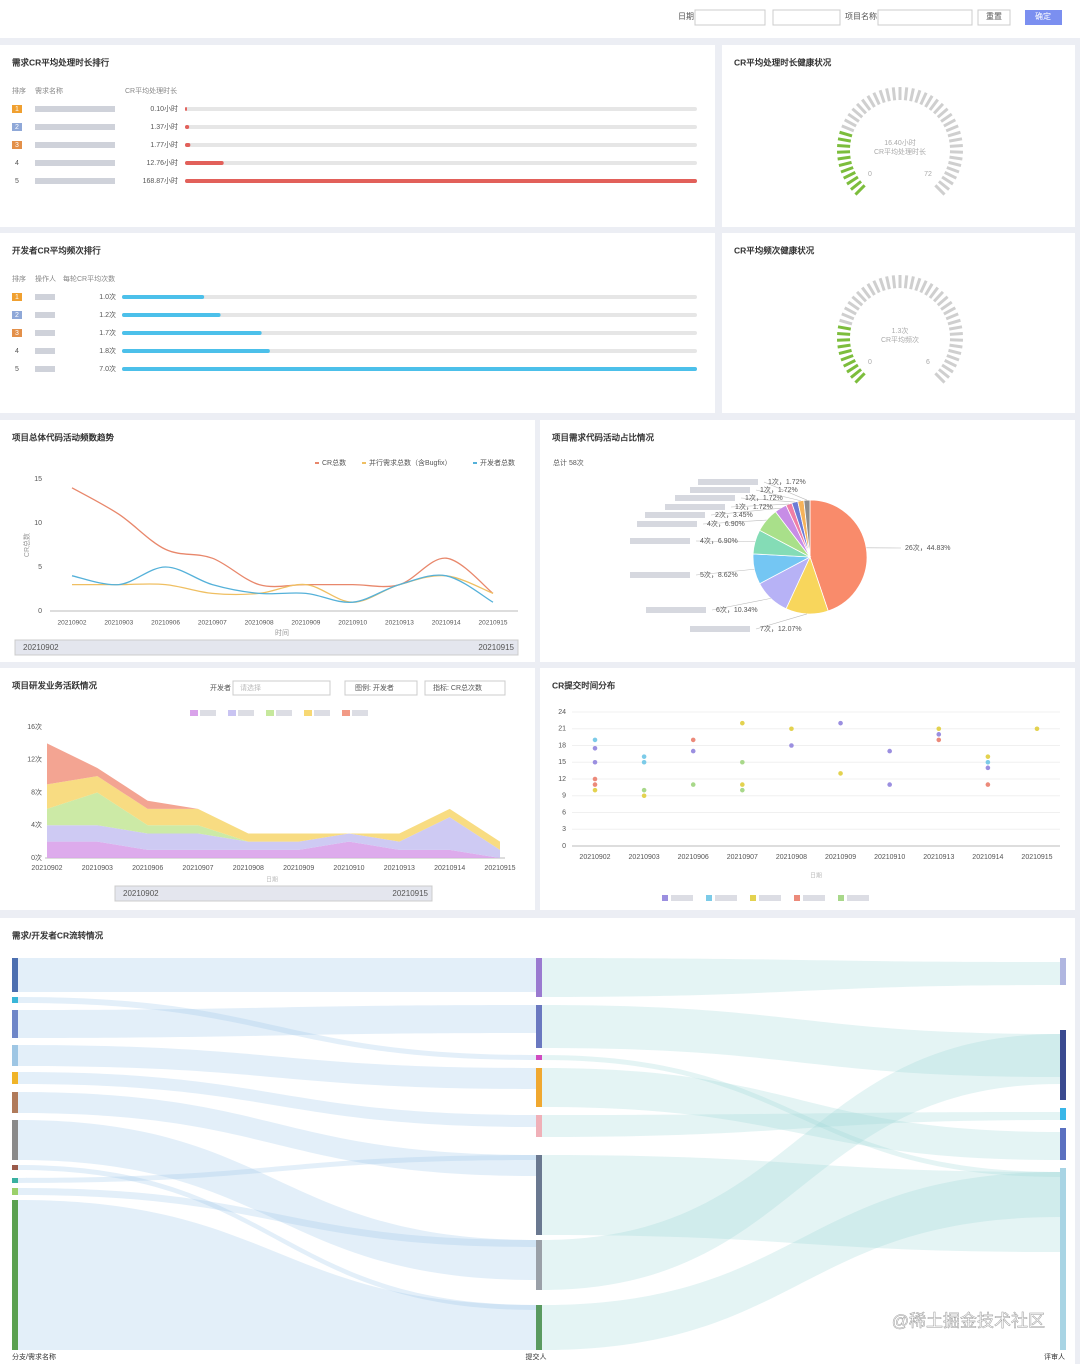 The width and height of the screenshot is (1080, 1364). I want to click on legend-blur, so click(814, 898).